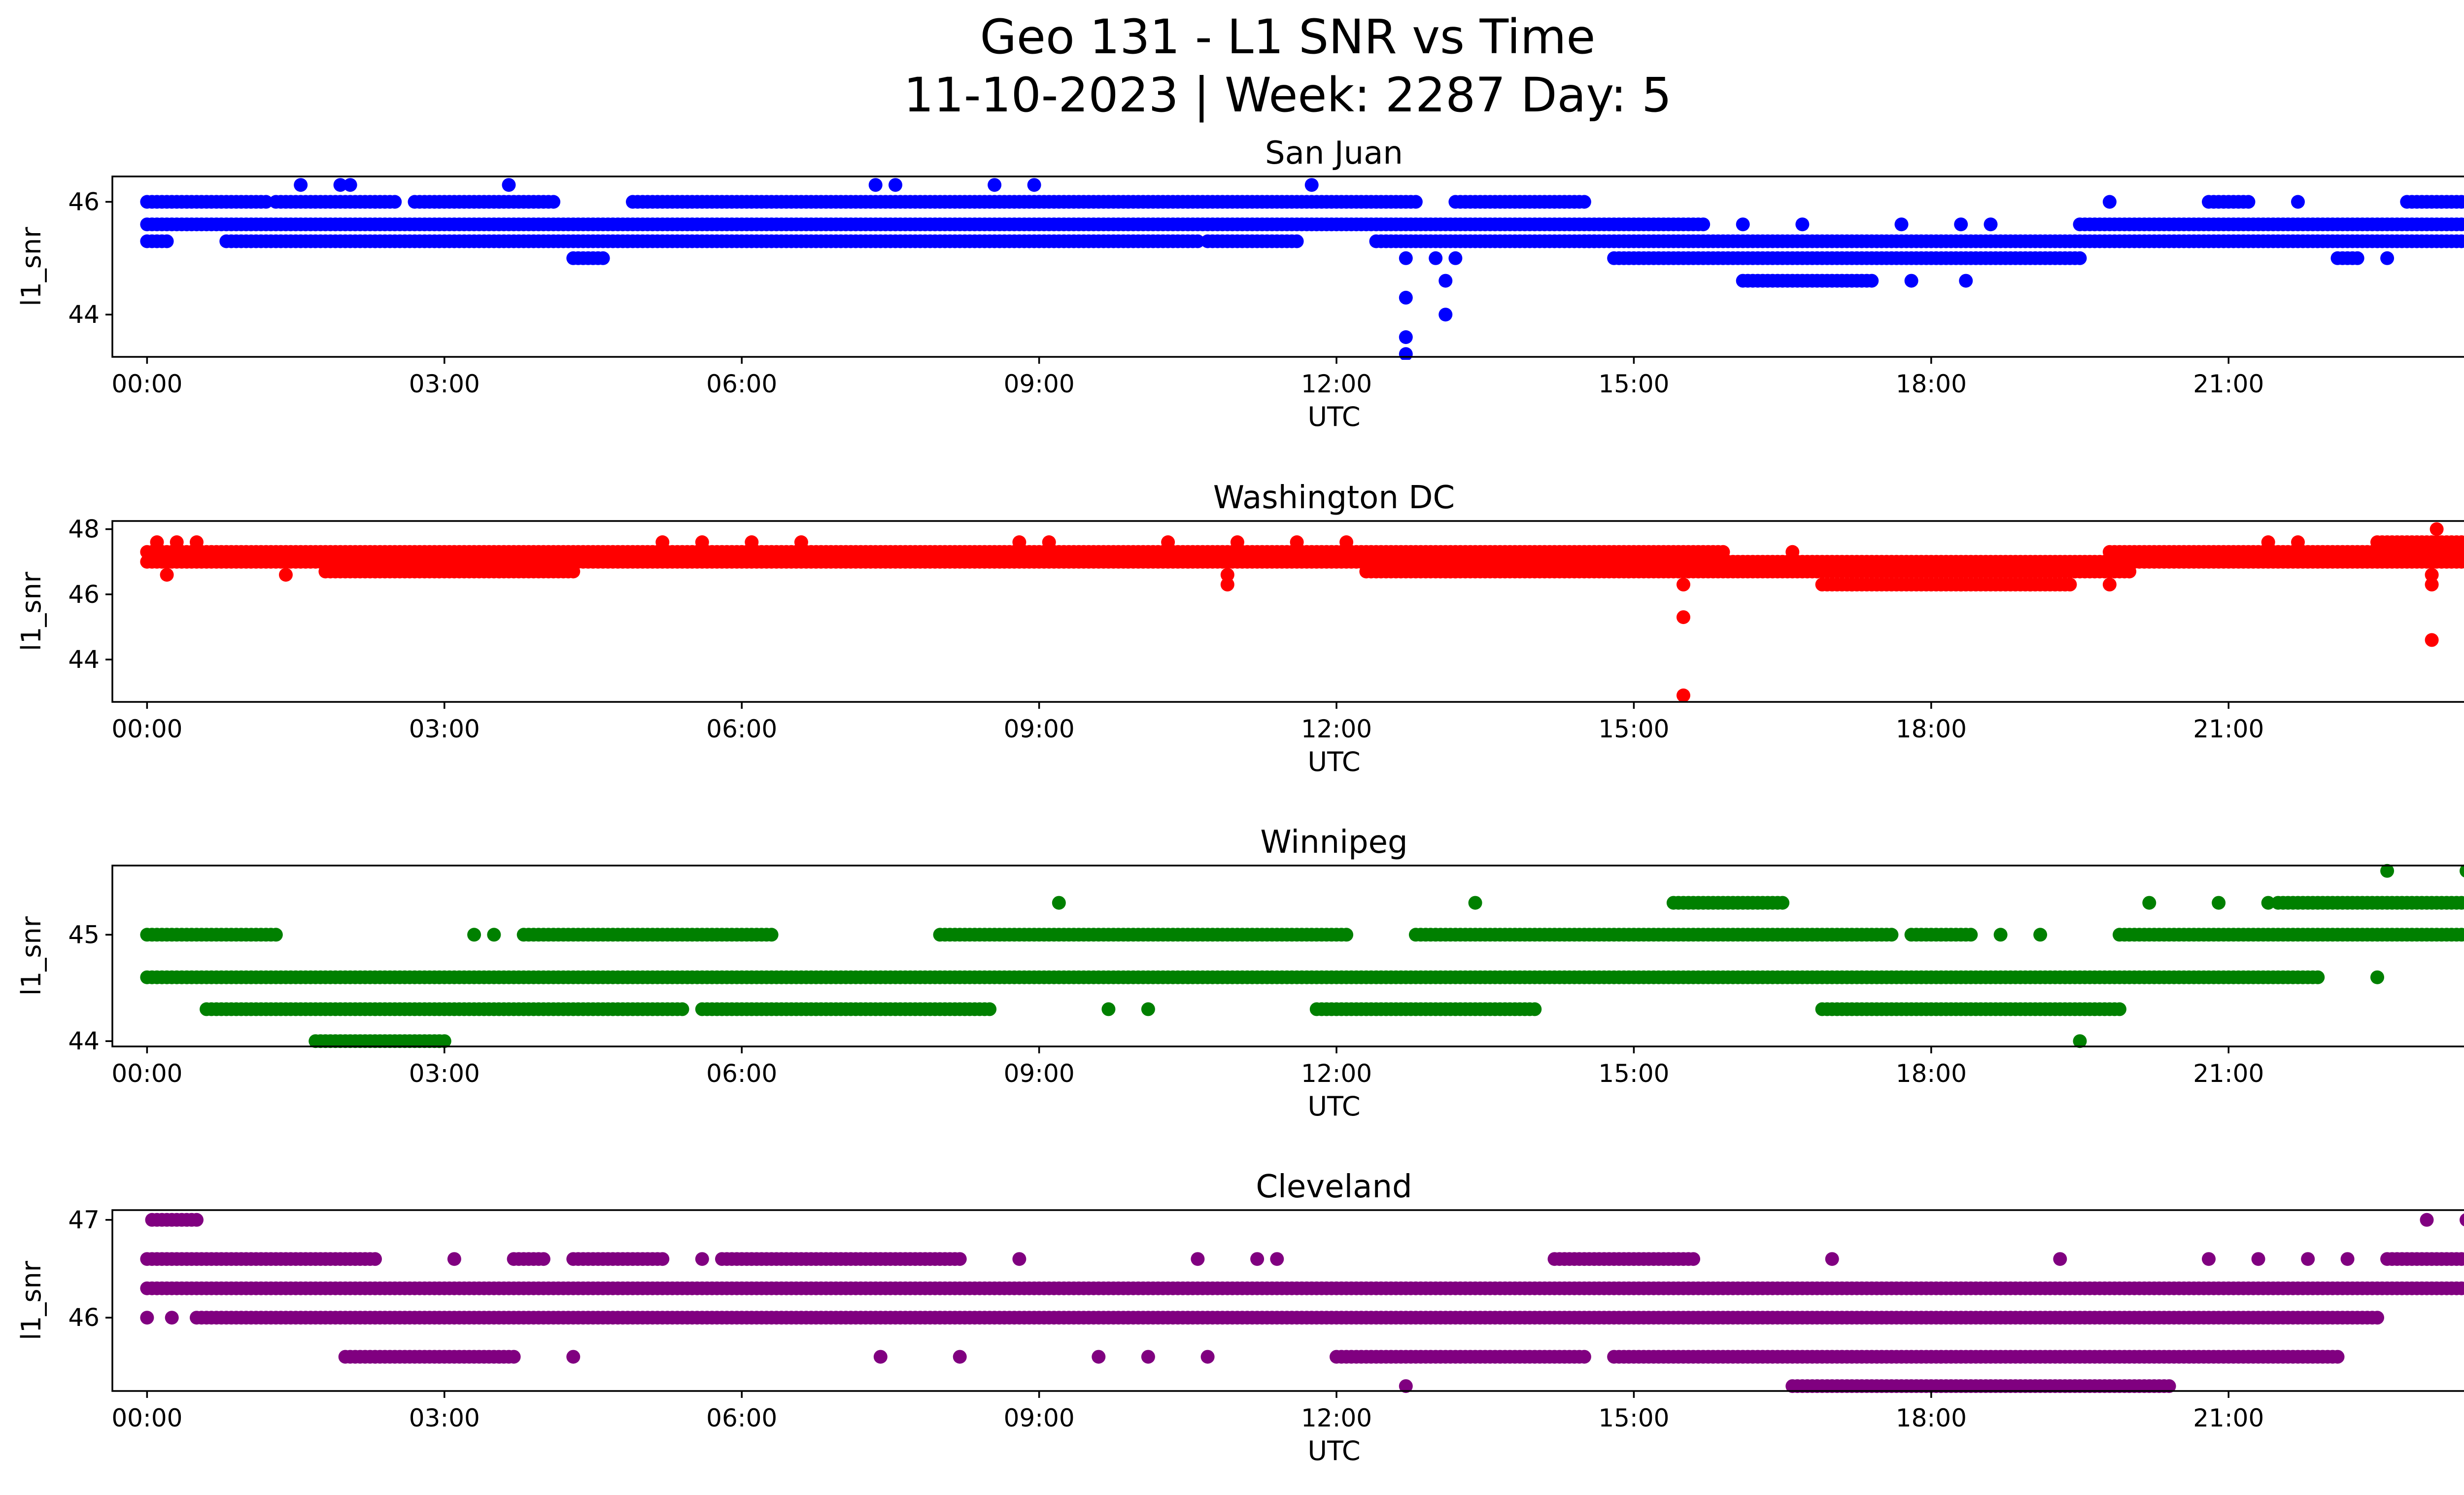 This screenshot has width=2464, height=1495. Describe the element at coordinates (1333, 842) in the screenshot. I see `panel-title: Winnipeg` at that location.